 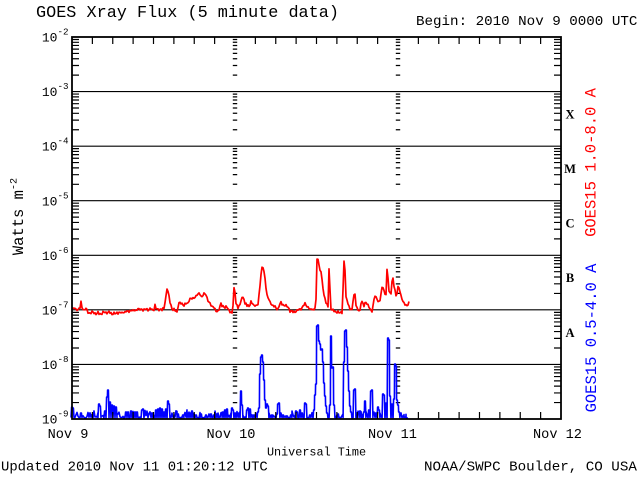 I want to click on svg-text: X, so click(x=569, y=115).